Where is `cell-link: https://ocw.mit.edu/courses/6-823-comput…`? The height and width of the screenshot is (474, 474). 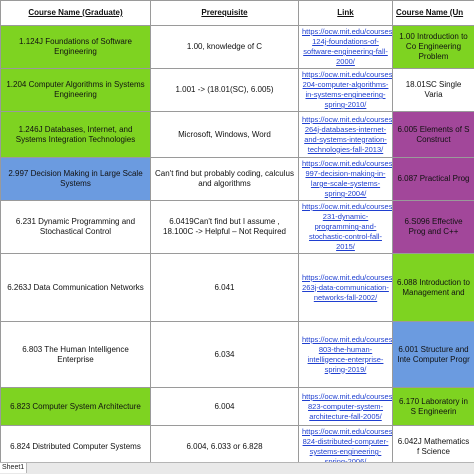
cell-link: https://ocw.mit.edu/courses/6-823-comput… is located at coordinates (345, 406).